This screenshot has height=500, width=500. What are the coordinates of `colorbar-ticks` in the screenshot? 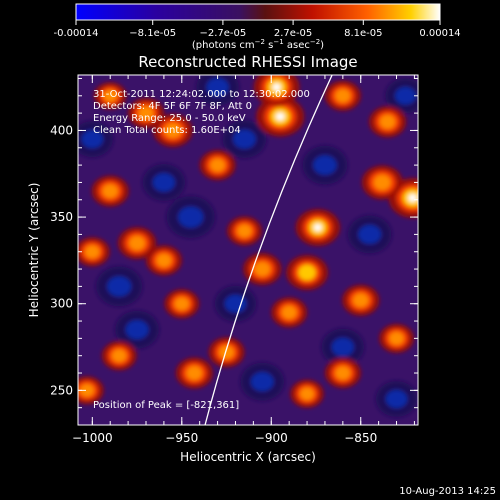 It's located at (258, 22).